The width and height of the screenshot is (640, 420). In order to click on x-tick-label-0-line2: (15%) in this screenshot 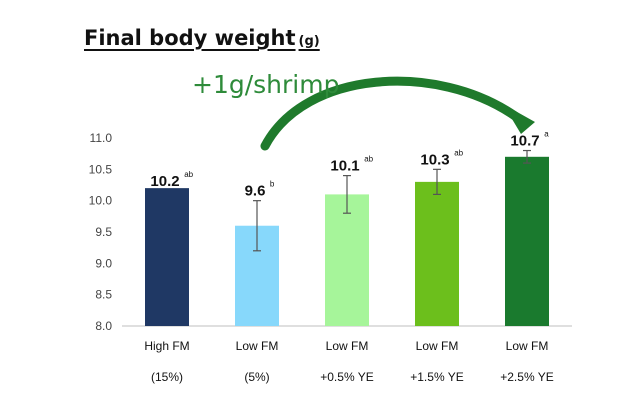, I will do `click(167, 377)`.